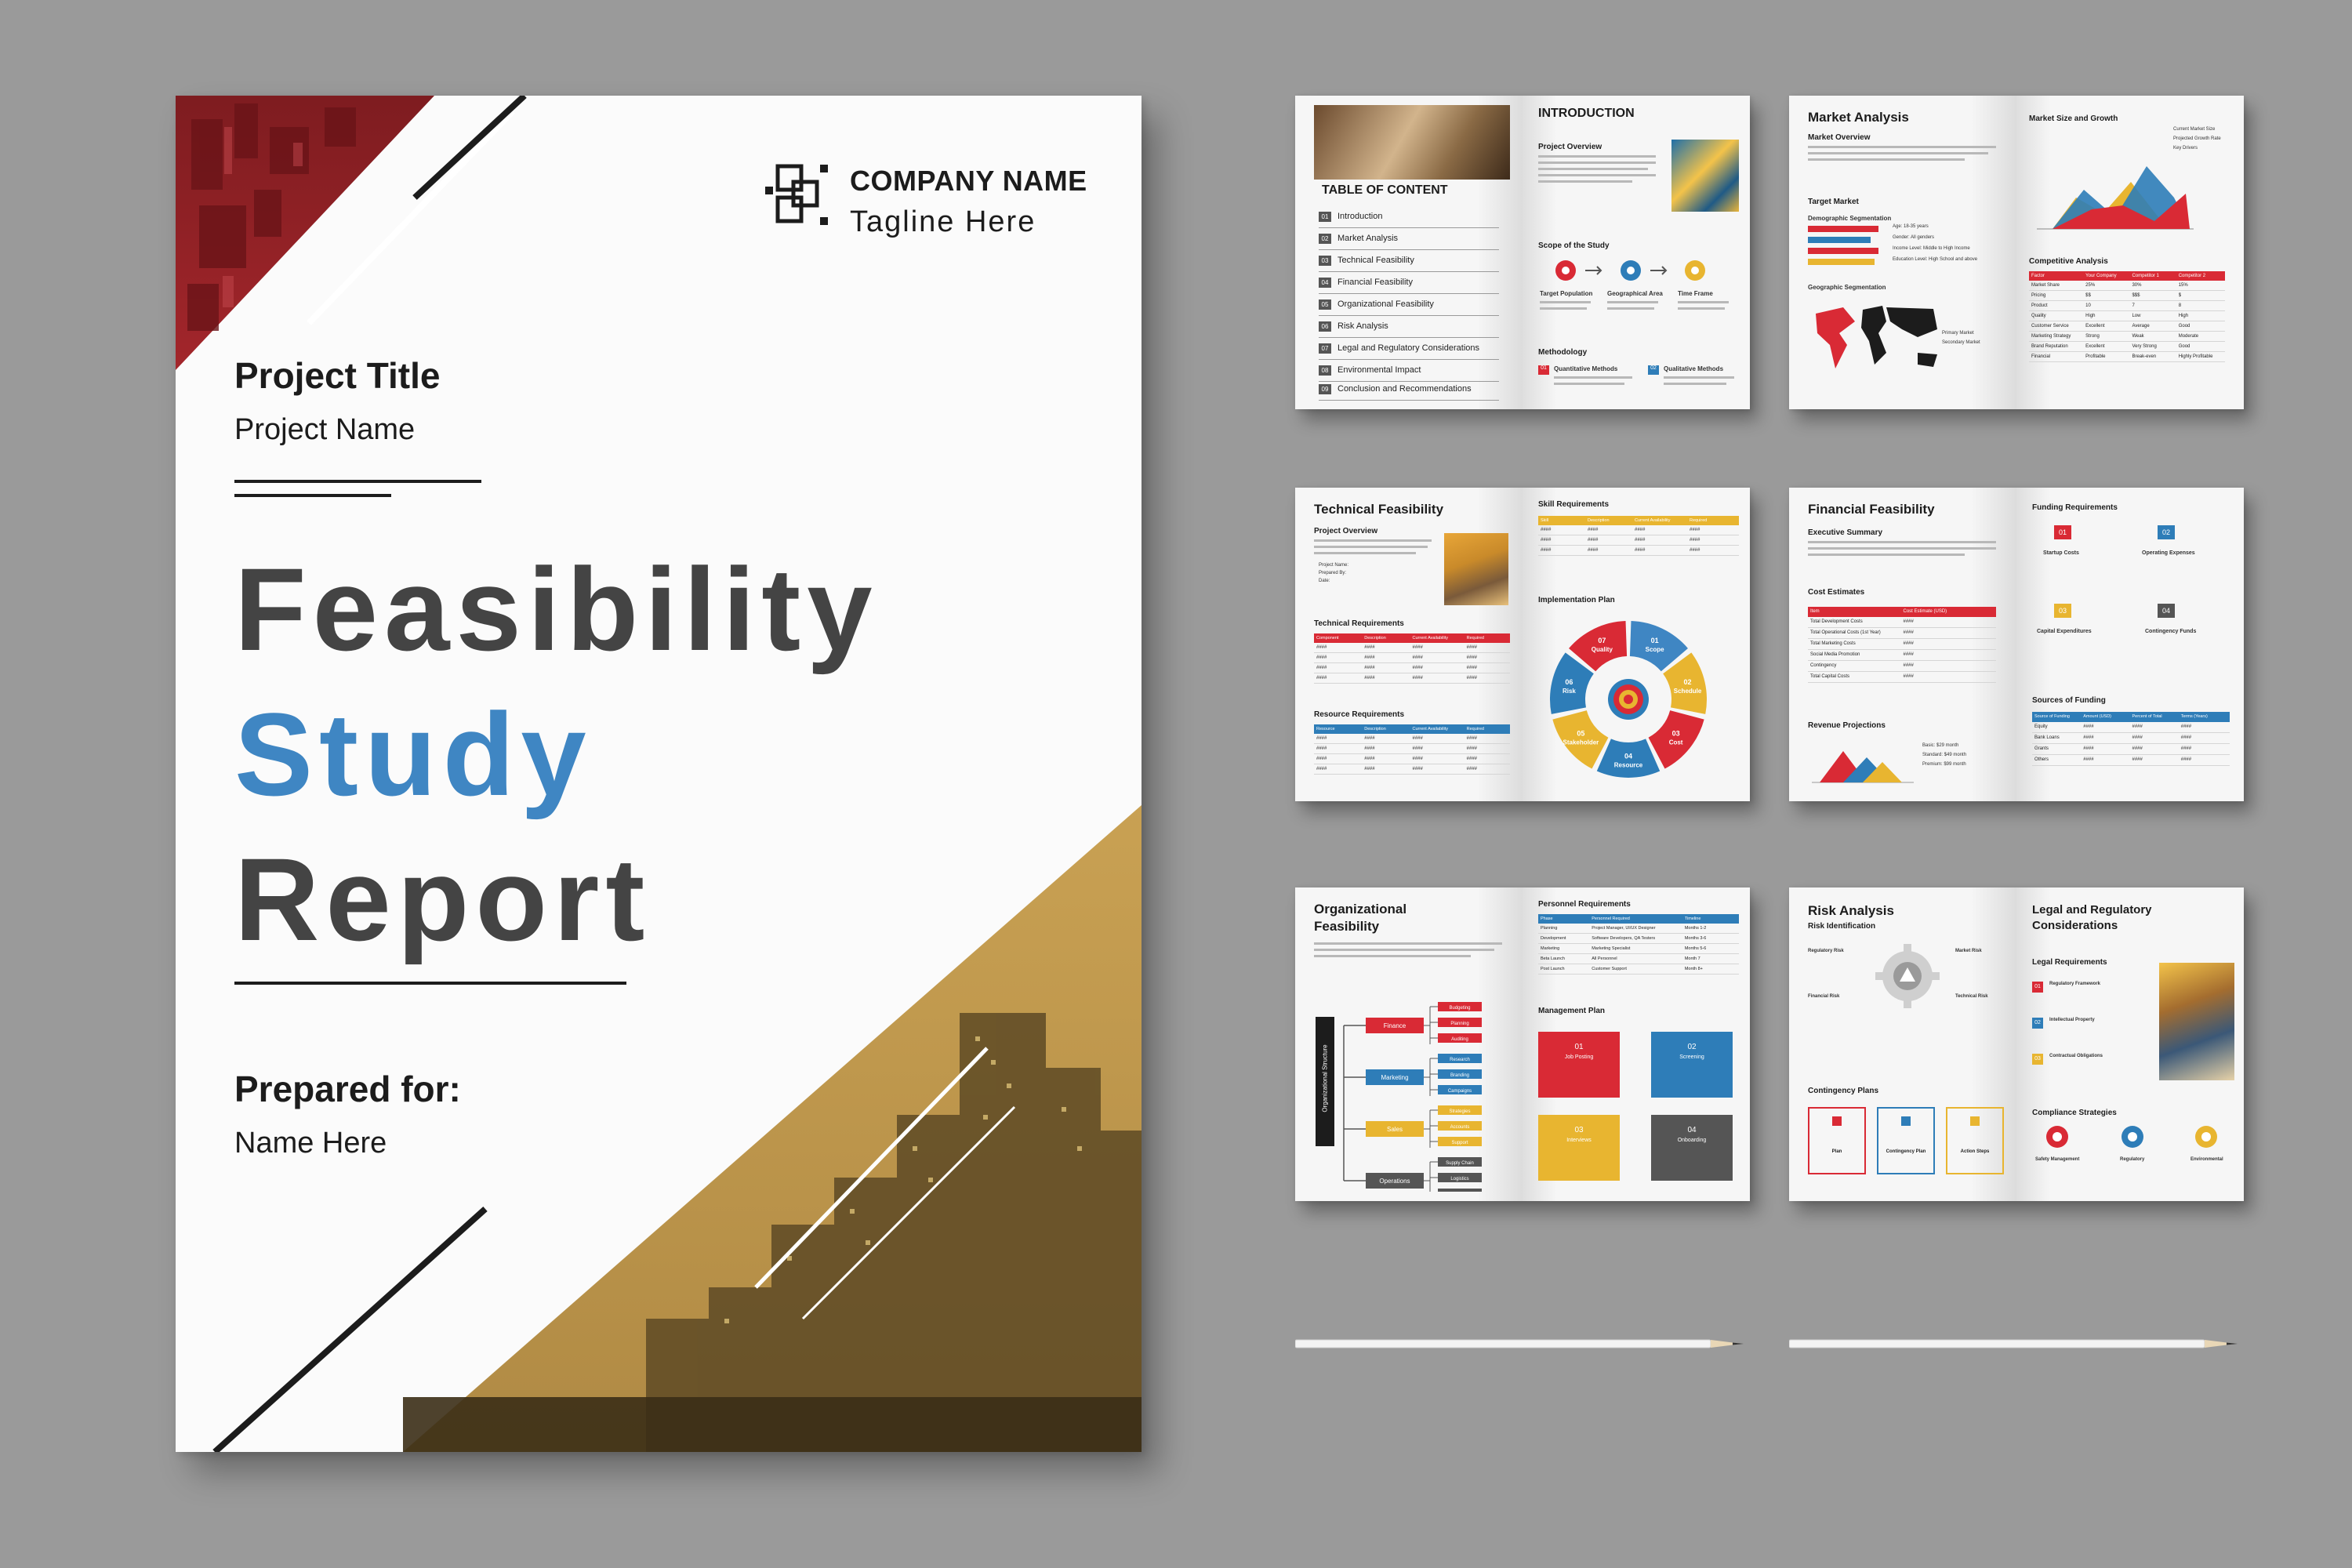 The height and width of the screenshot is (1568, 2352). I want to click on risk-item: Market Risk, so click(1969, 951).